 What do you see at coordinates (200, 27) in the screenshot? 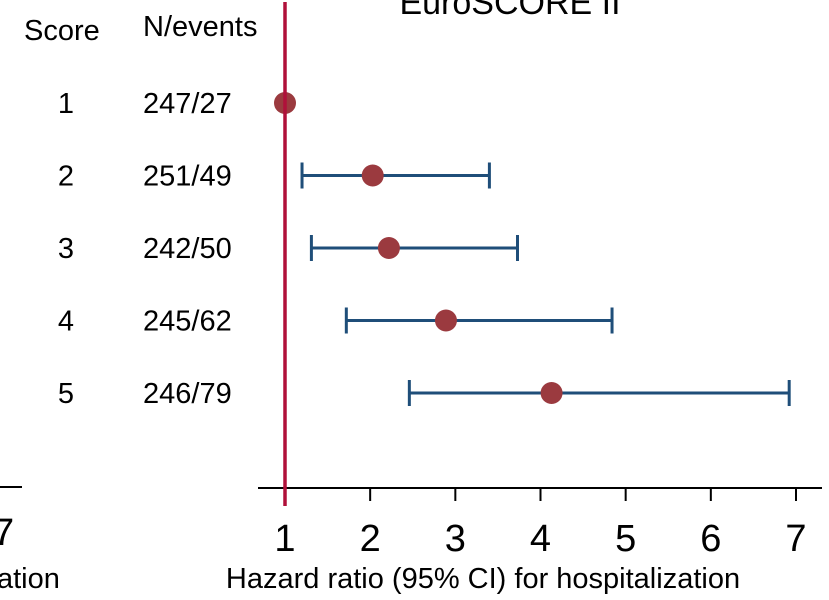
I see `n-events-column-header: N/events` at bounding box center [200, 27].